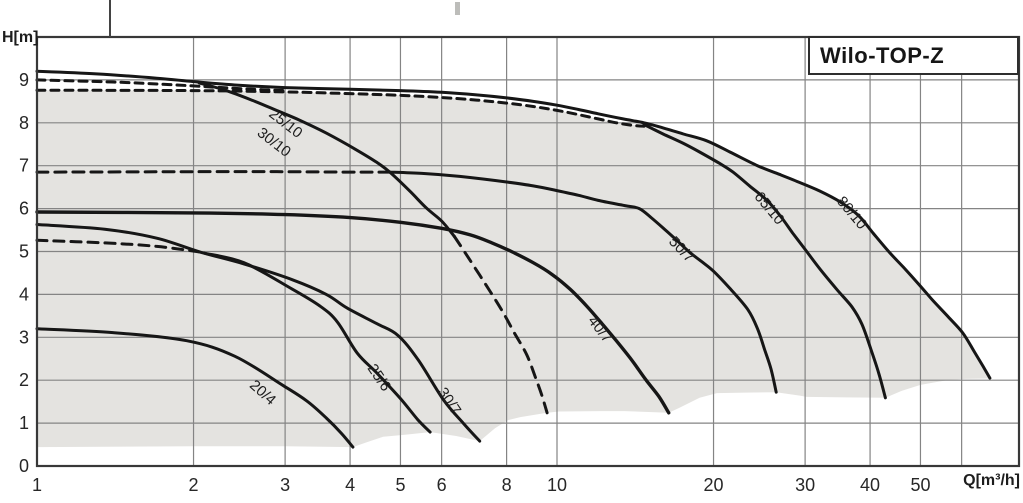  I want to click on x-tick-label-20: 20, so click(714, 485).